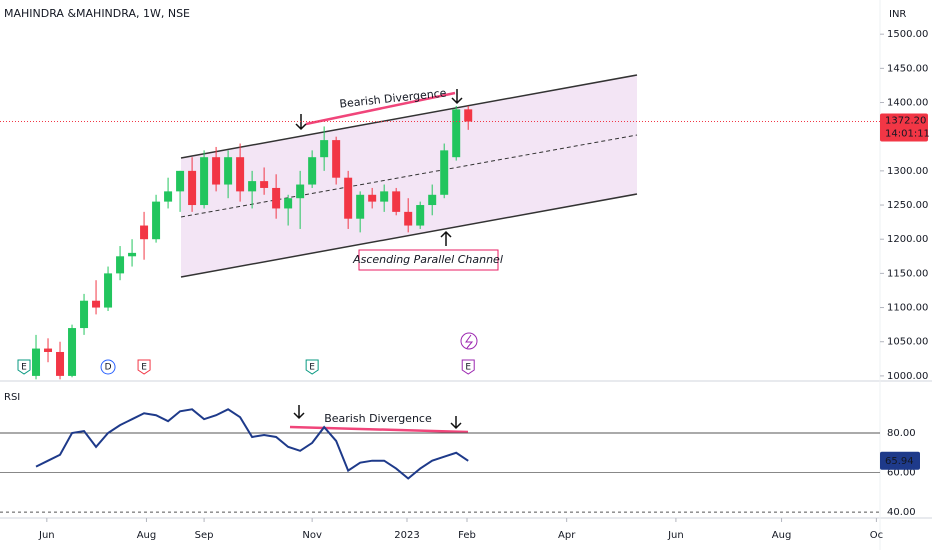 This screenshot has height=550, width=932. I want to click on y-tick-label: 1150.00, so click(907, 273).